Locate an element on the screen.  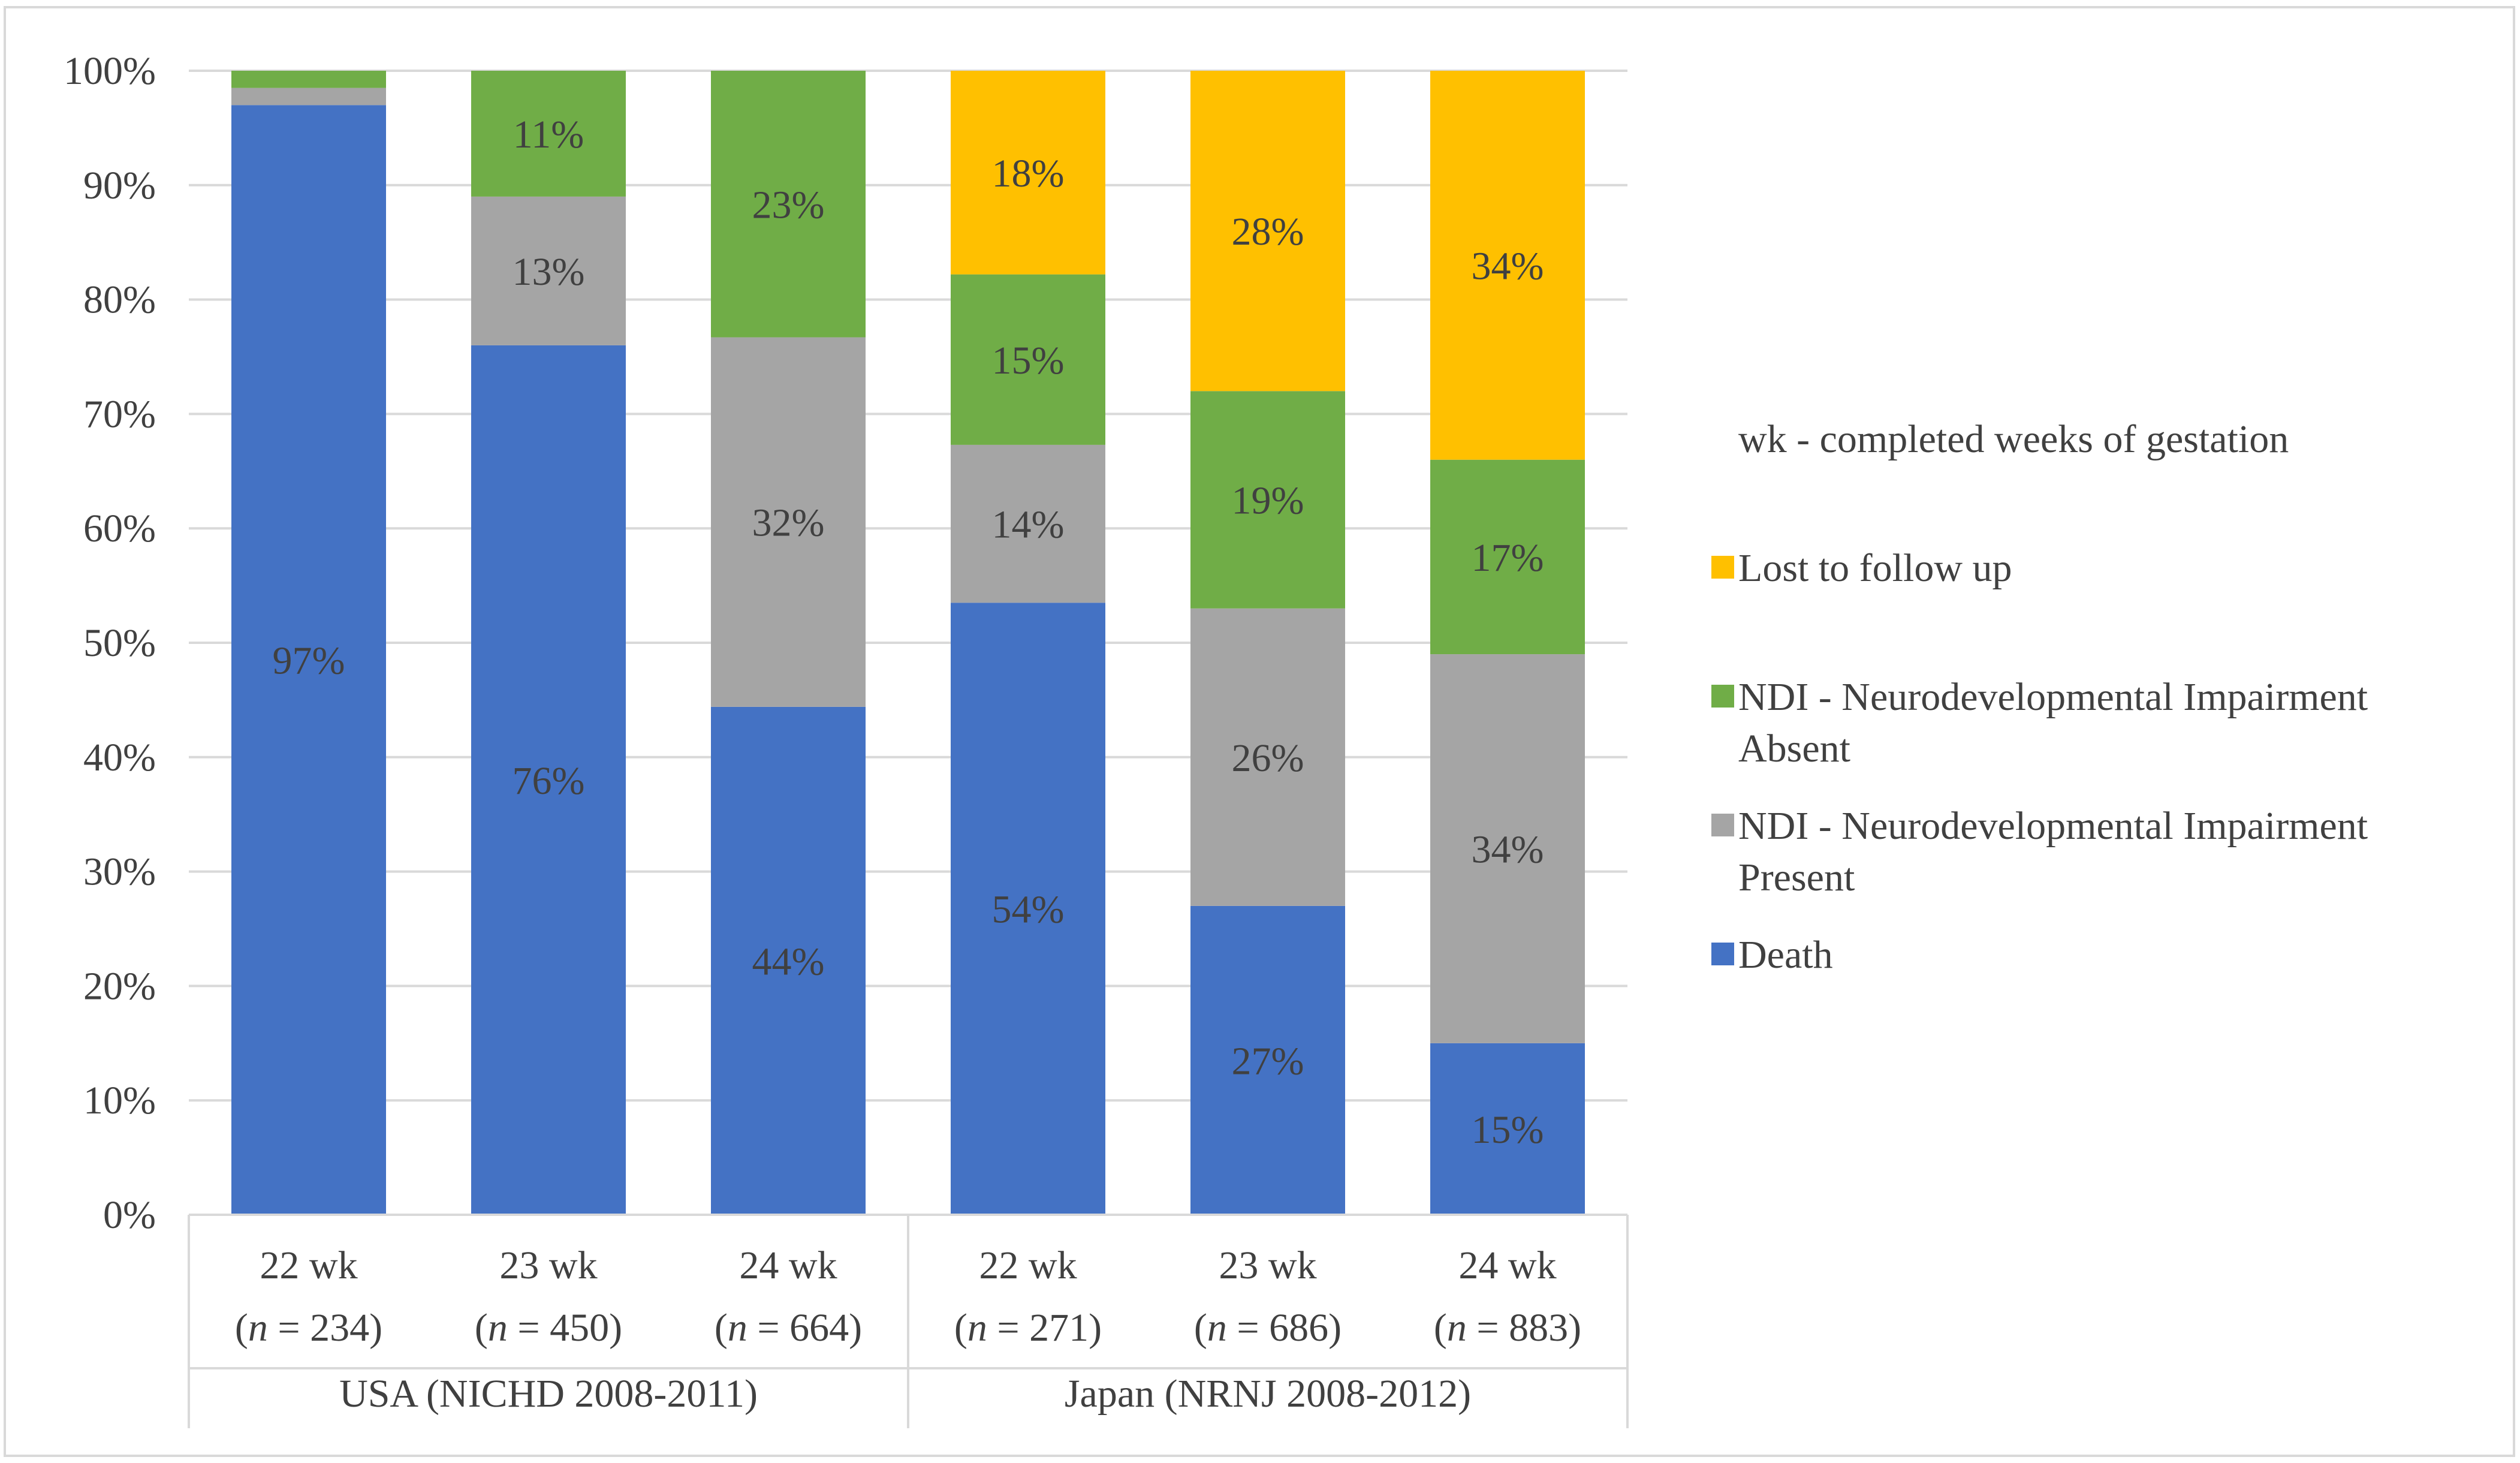
n-value: = 234) is located at coordinates (325, 1328).